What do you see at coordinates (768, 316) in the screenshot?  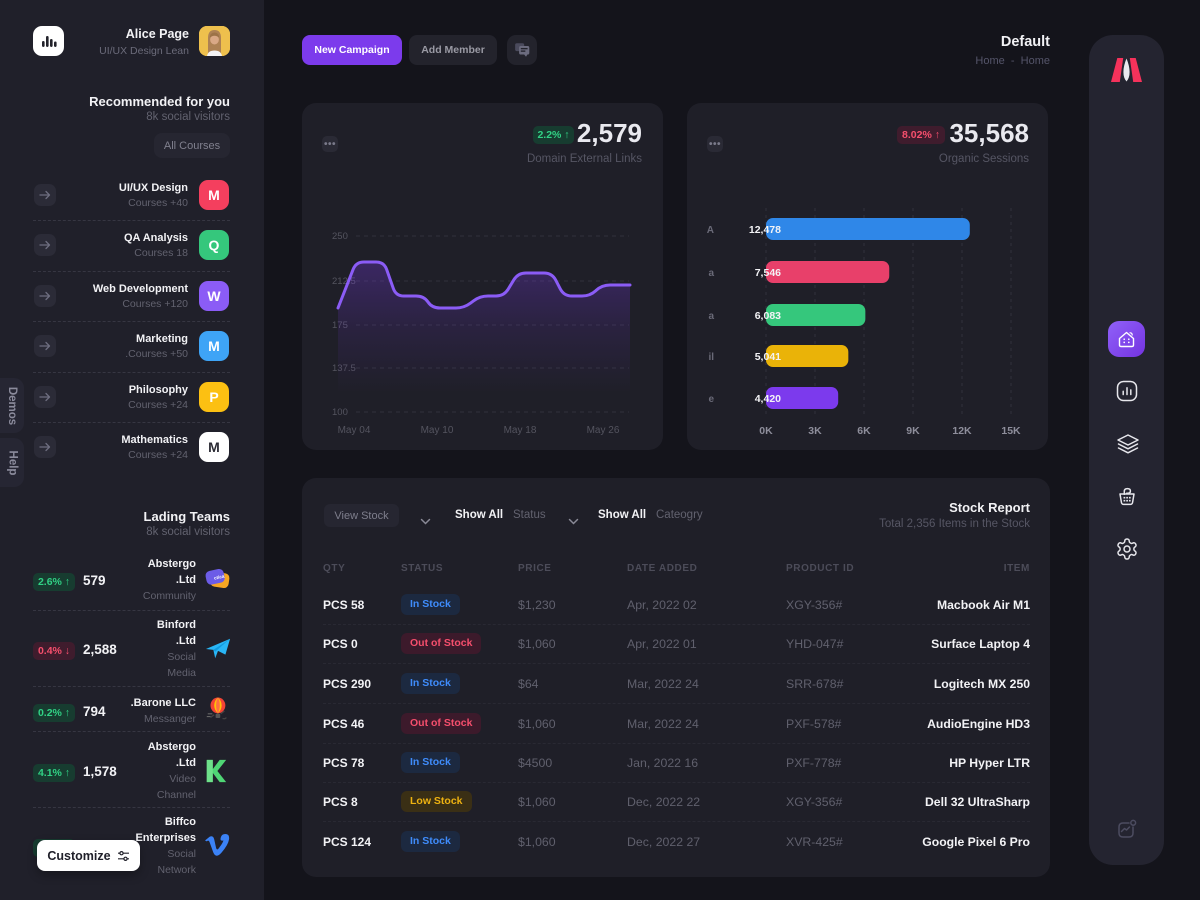 I see `svg-text: 6,083` at bounding box center [768, 316].